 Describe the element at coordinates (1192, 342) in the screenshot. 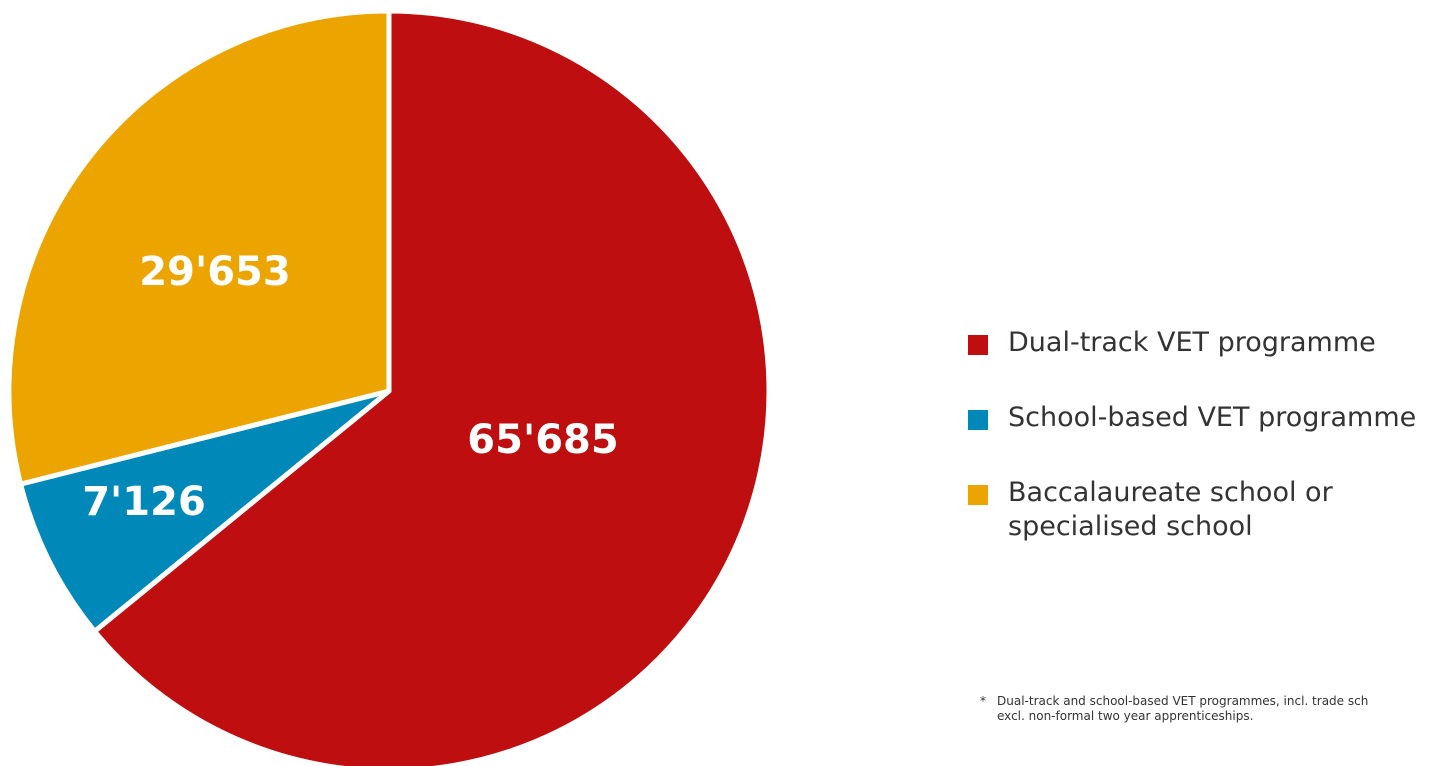

I see `legend-label-dual-track: Dual-track VET programme` at that location.